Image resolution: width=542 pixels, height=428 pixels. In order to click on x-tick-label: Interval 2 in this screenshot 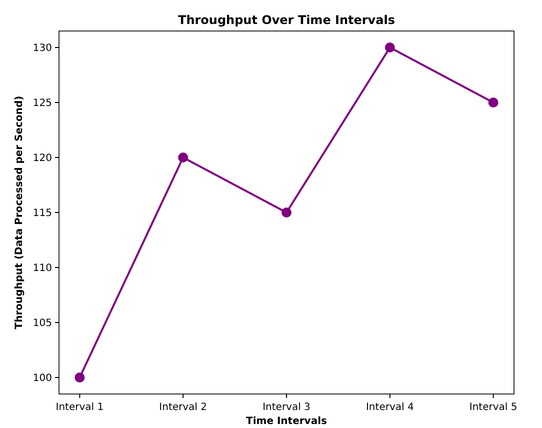, I will do `click(183, 407)`.